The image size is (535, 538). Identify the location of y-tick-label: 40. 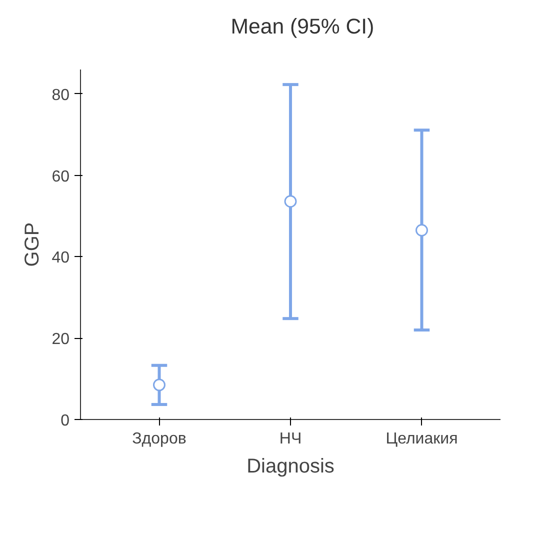
(61, 258).